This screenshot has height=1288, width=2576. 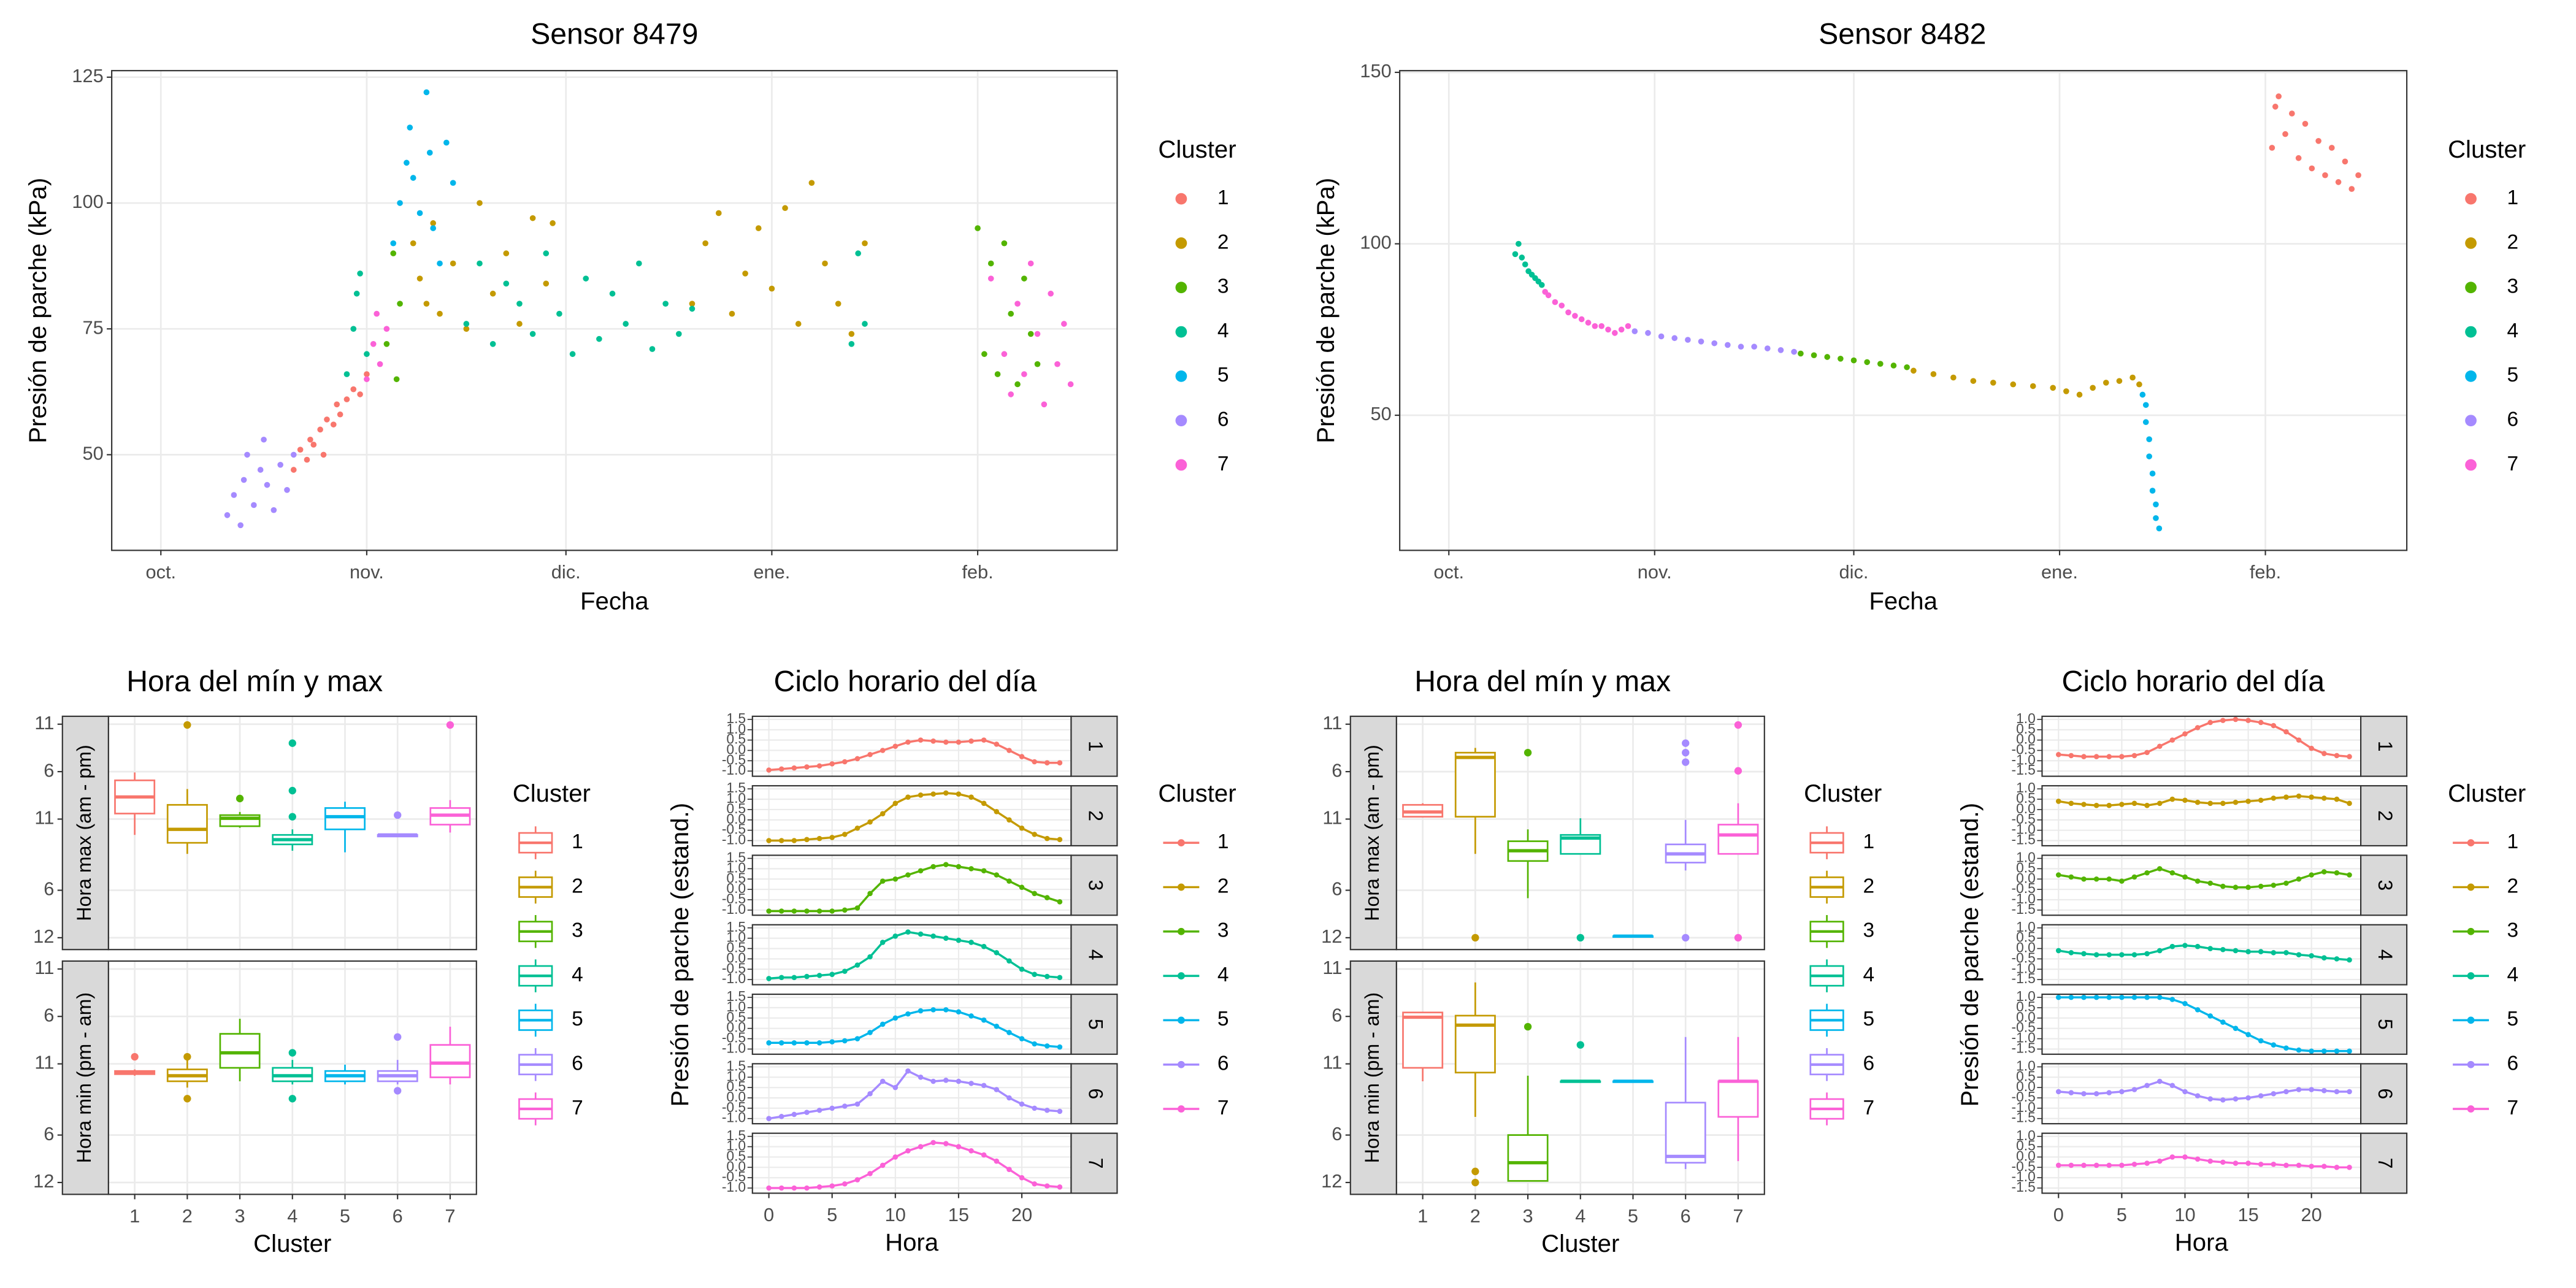 I want to click on x-axis-title: Fecha, so click(x=614, y=601).